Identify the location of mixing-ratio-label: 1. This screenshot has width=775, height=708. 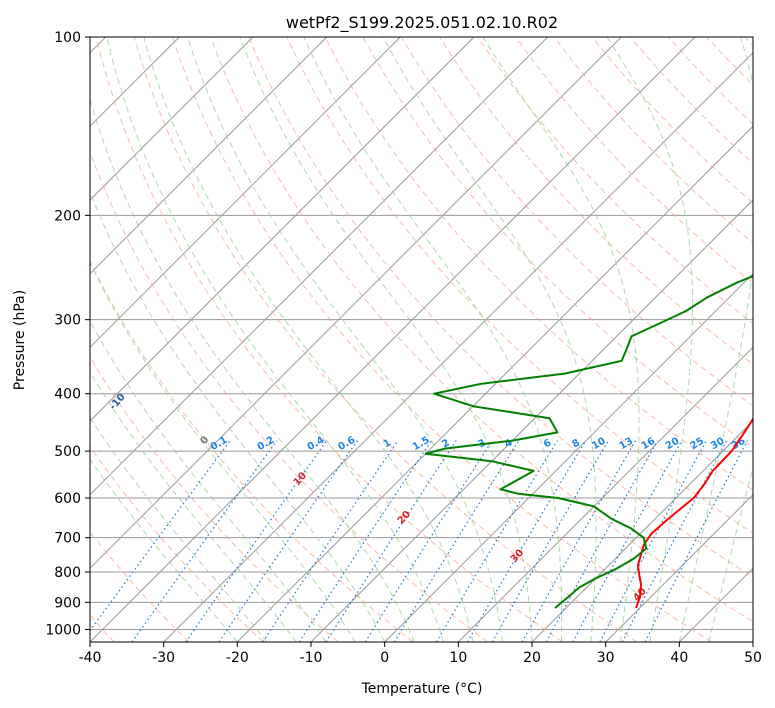
(388, 443).